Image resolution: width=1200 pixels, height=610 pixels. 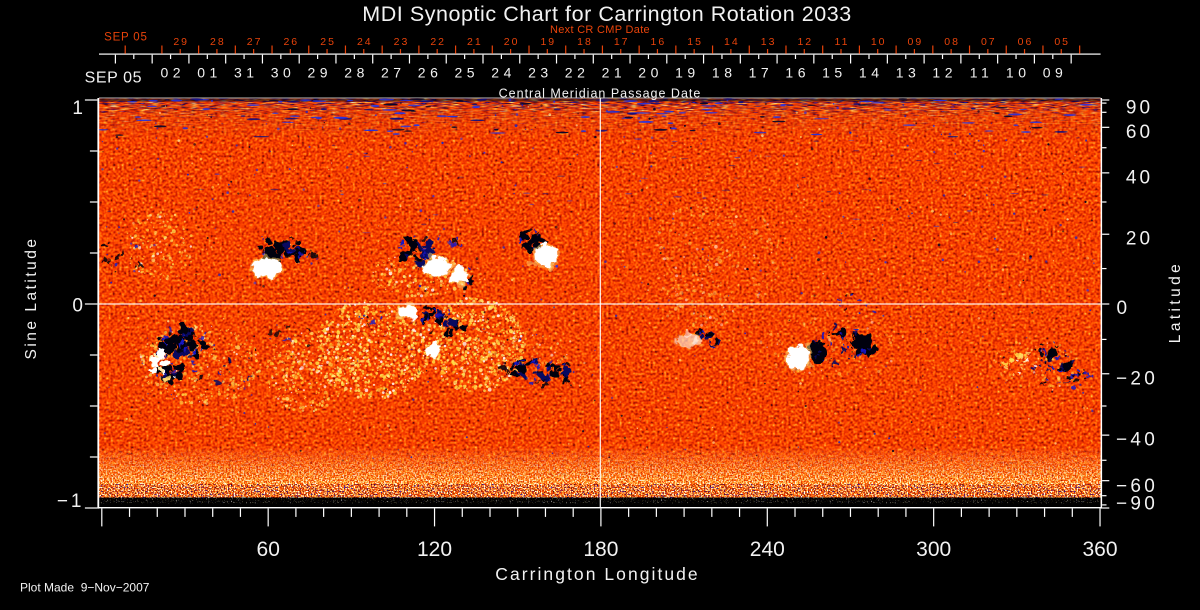 What do you see at coordinates (31, 298) in the screenshot?
I see `svg-text: Sine Latitude` at bounding box center [31, 298].